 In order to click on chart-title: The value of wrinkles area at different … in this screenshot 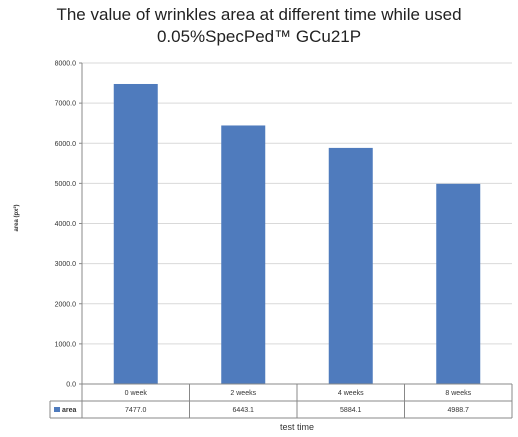, I will do `click(259, 26)`.